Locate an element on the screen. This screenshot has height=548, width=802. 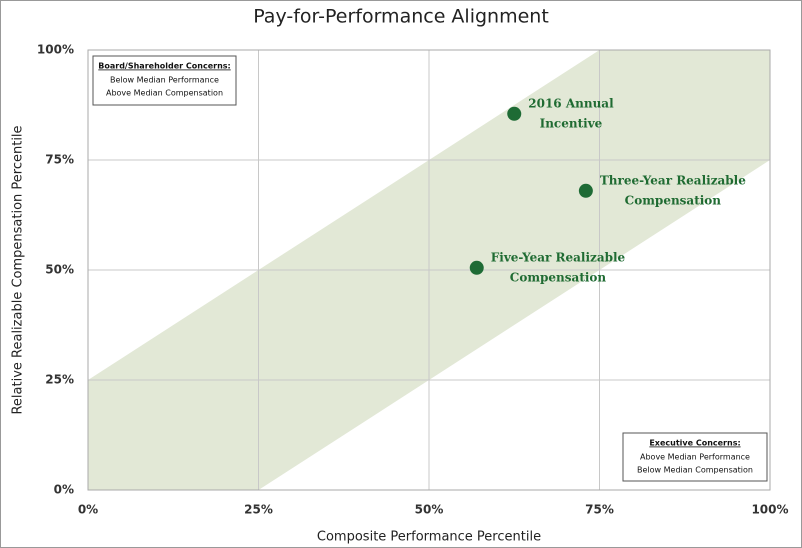
point-label: Incentive is located at coordinates (571, 123).